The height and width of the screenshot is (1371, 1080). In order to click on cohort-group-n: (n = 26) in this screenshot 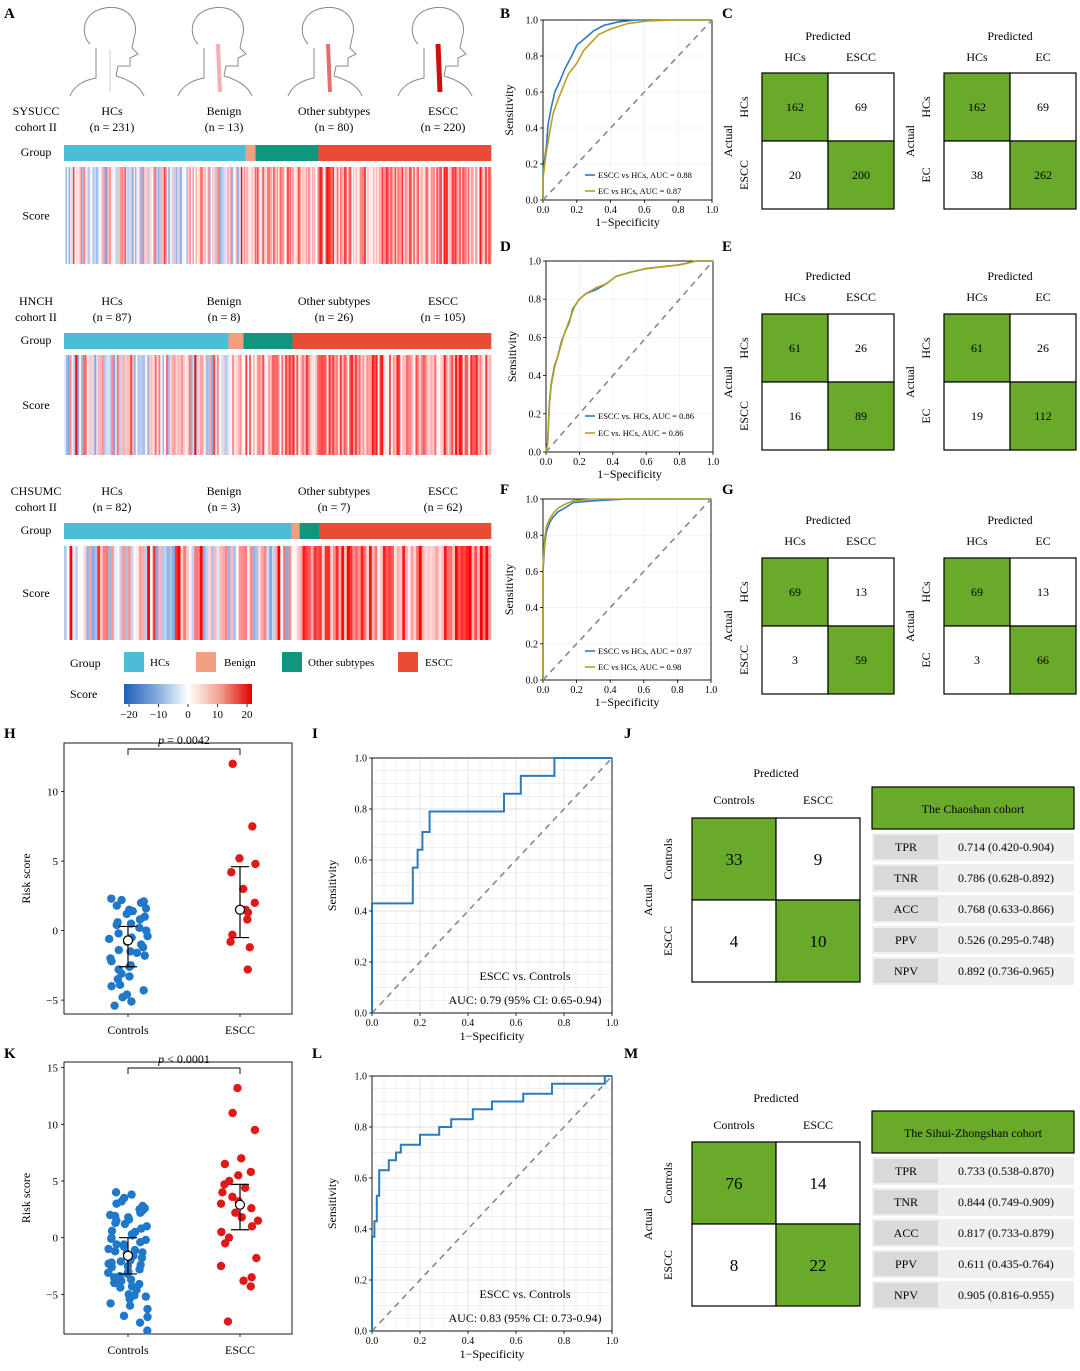, I will do `click(334, 317)`.